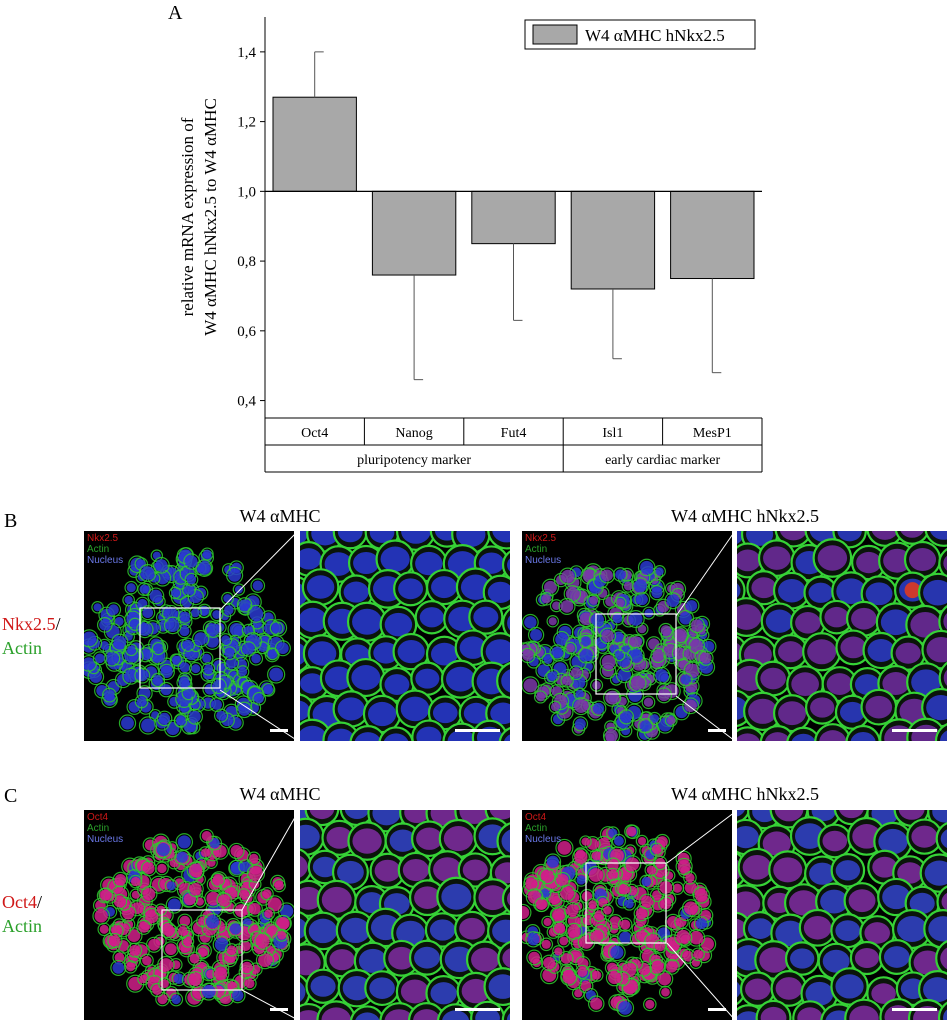 This screenshot has width=947, height=1022. I want to click on y-tick-label: 1,0, so click(246, 192).